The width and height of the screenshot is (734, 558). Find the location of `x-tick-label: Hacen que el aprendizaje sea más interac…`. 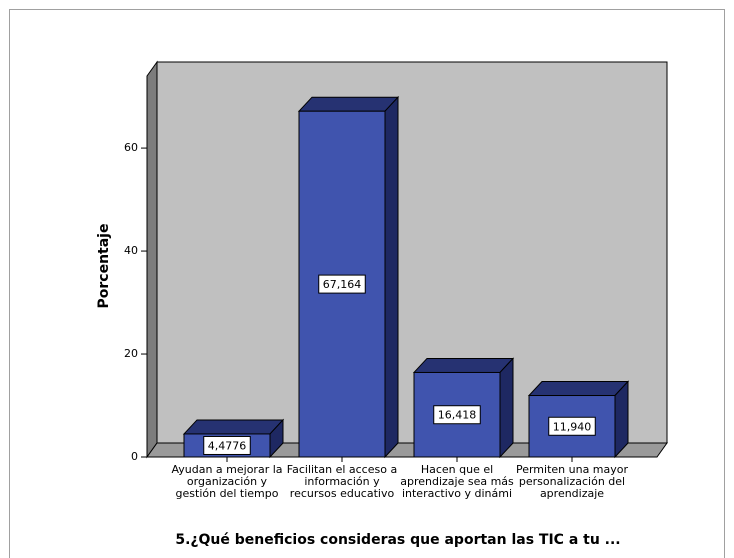

x-tick-label: Hacen que el aprendizaje sea más interac… is located at coordinates (457, 481).